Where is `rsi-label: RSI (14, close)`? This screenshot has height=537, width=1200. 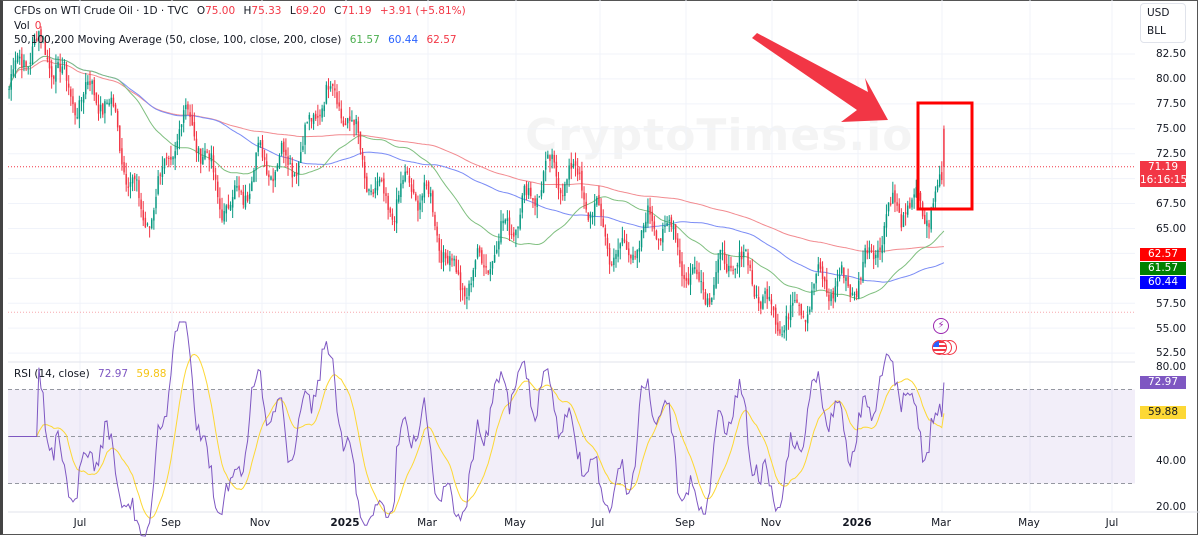 rsi-label: RSI (14, close) is located at coordinates (52, 374).